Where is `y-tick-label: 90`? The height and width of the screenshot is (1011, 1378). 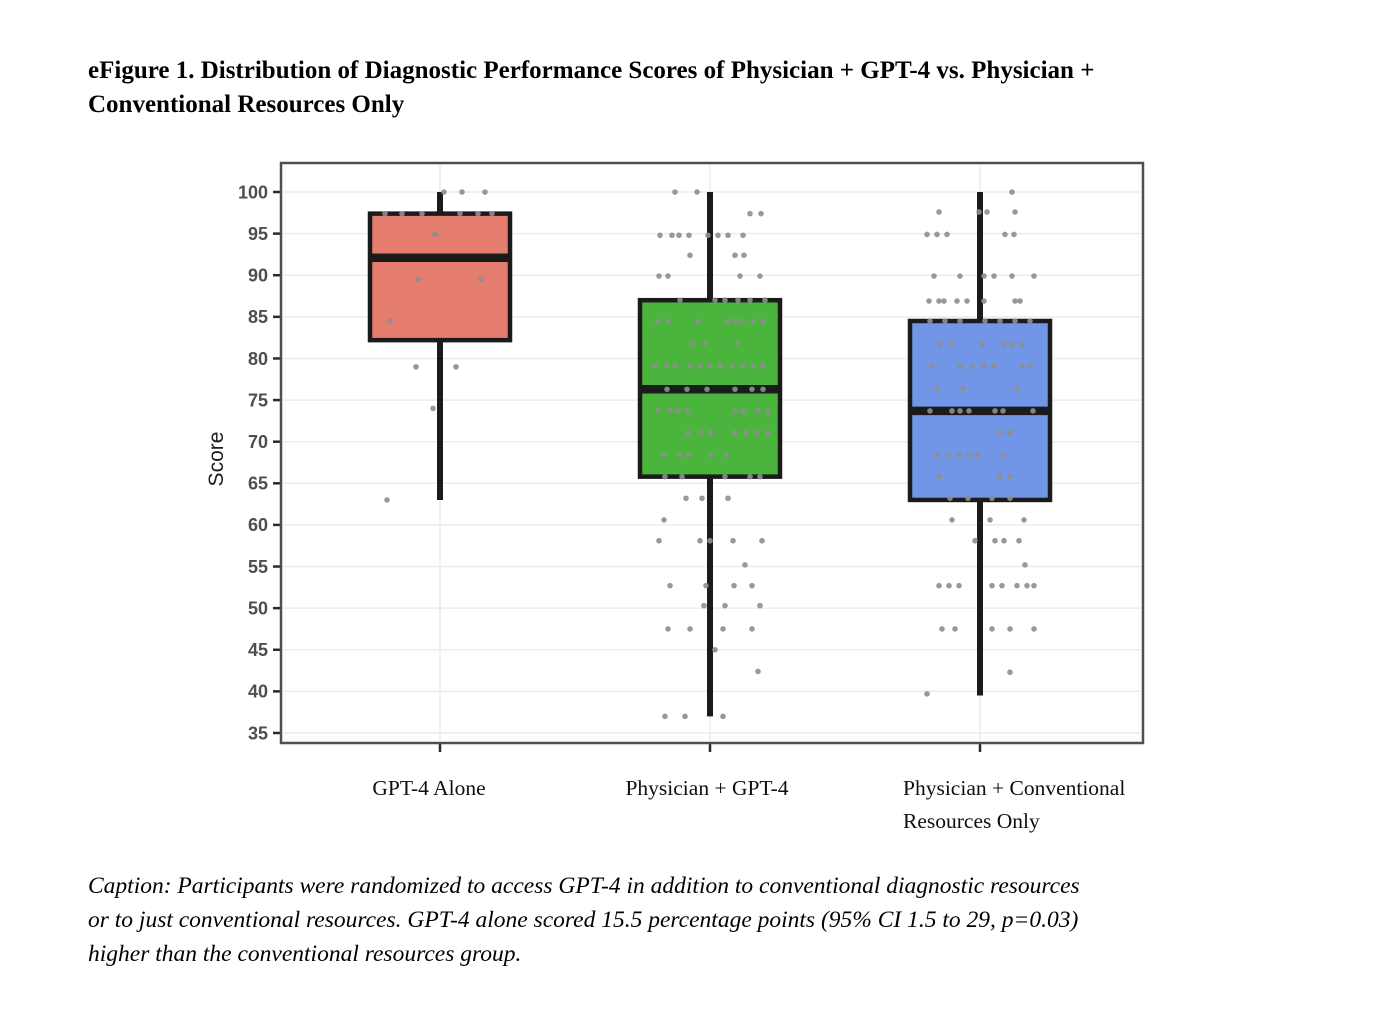
y-tick-label: 90 is located at coordinates (258, 276).